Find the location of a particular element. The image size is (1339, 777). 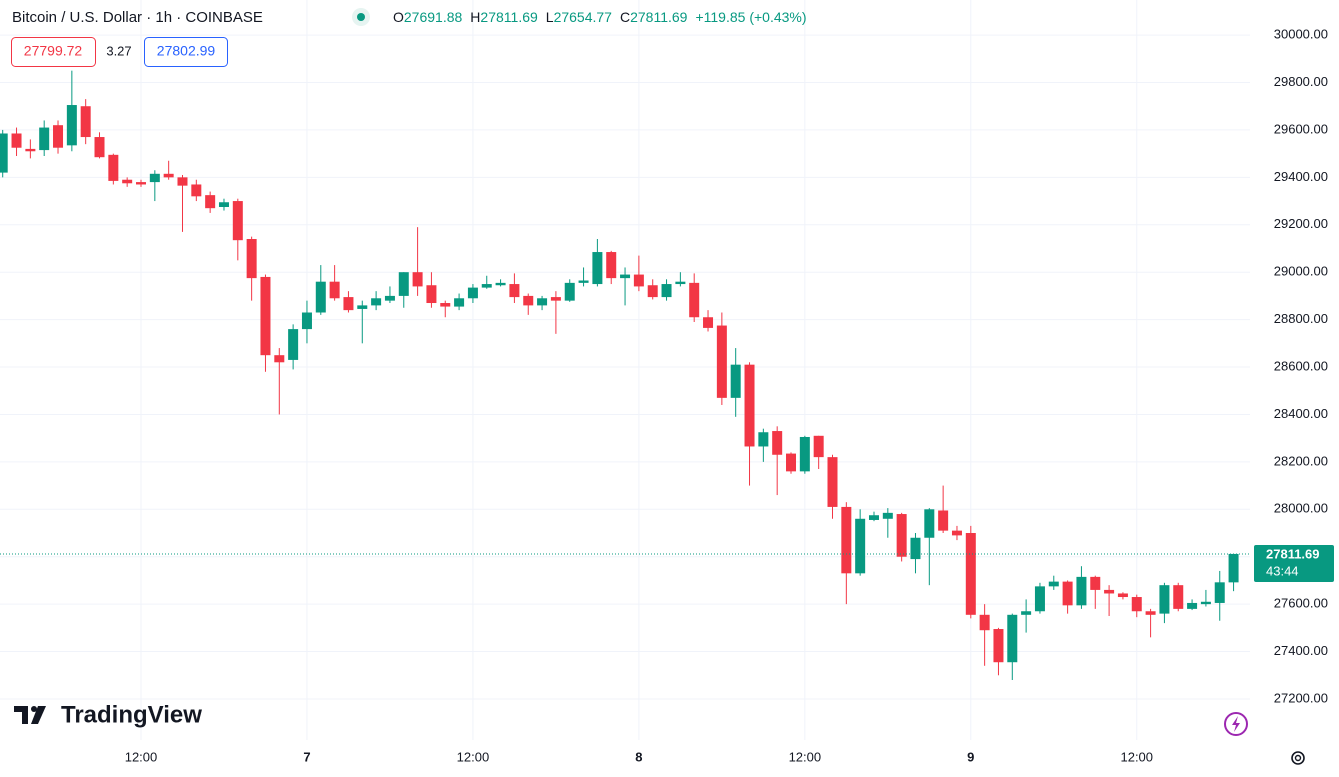

ohlc-key: L is located at coordinates (550, 17).